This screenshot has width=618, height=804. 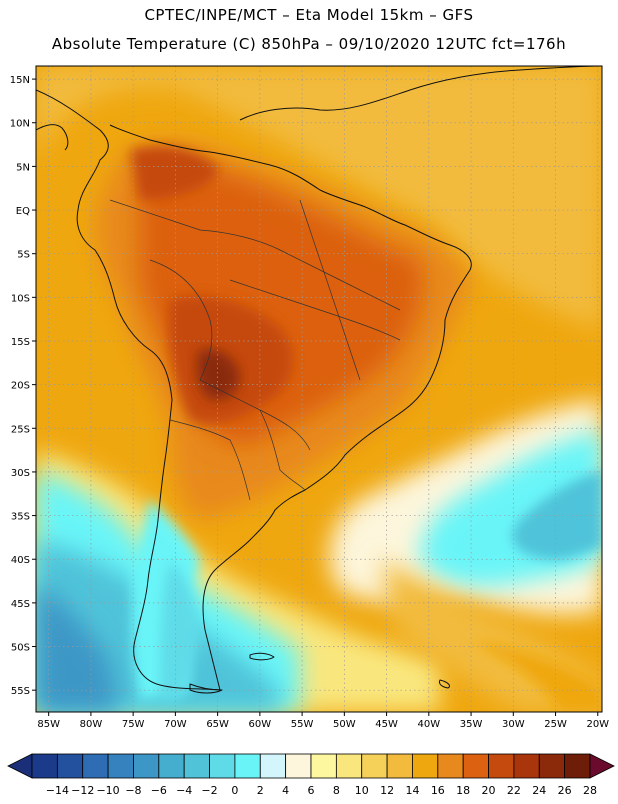 I want to click on coast-central-america, so click(x=52, y=137).